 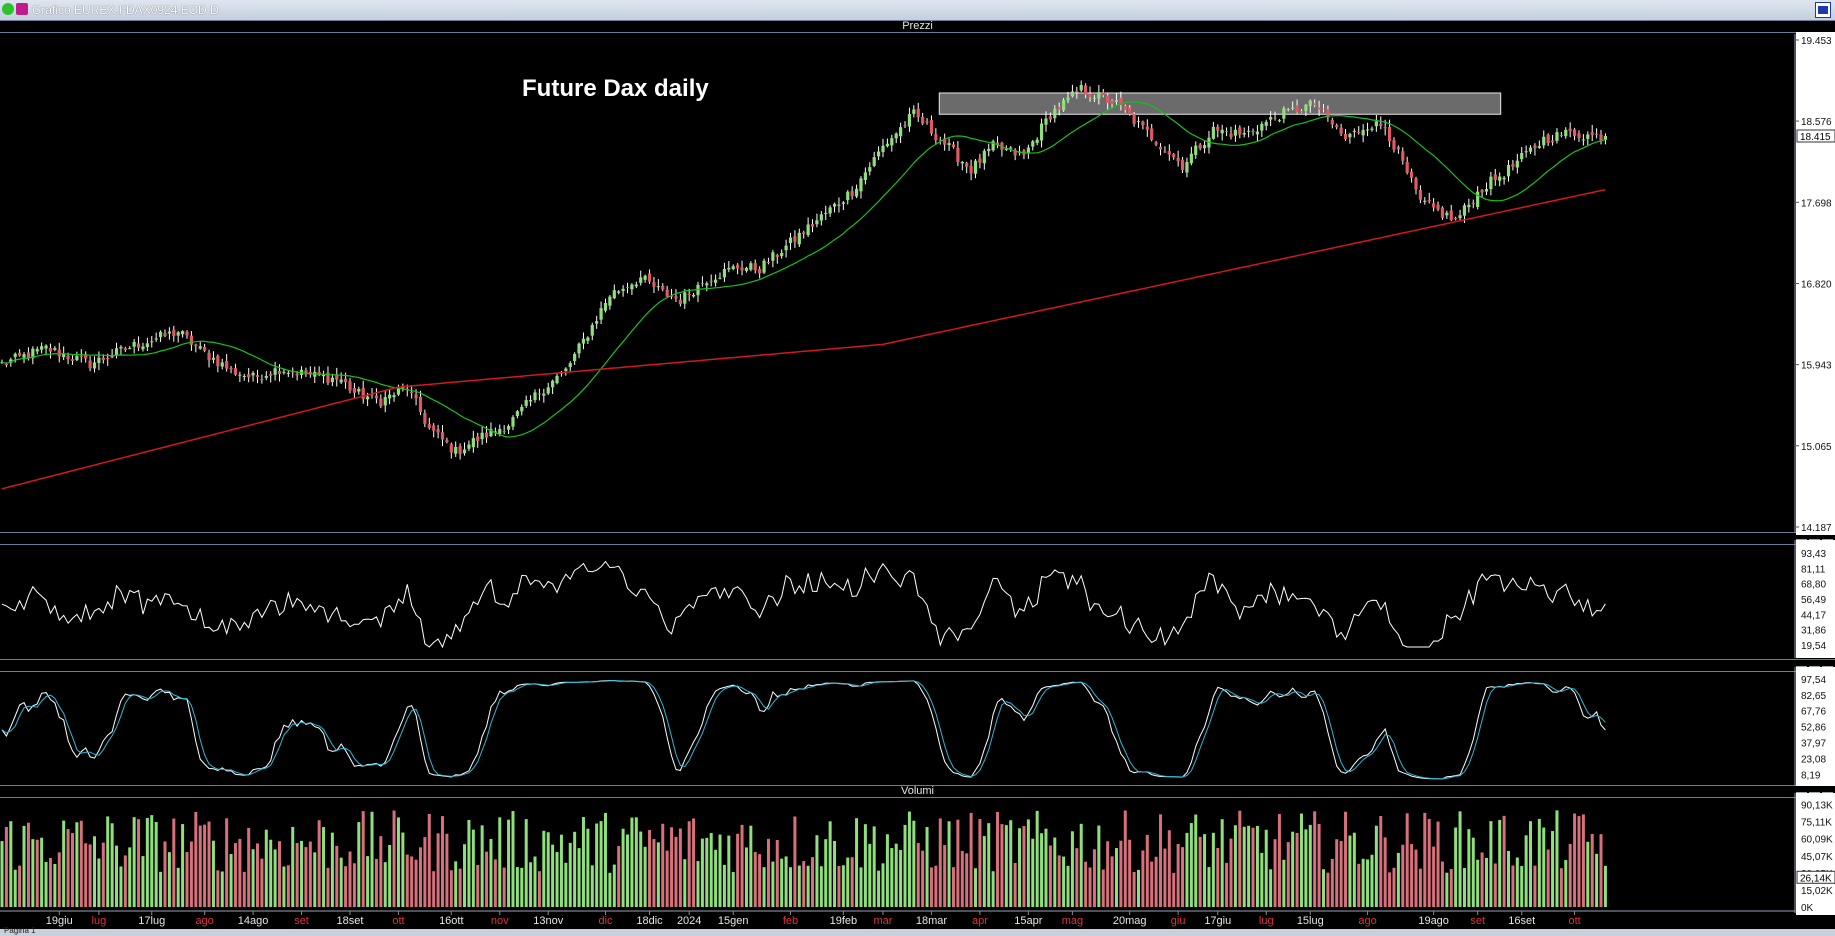 I want to click on x-tick-label: lug, so click(x=99, y=921).